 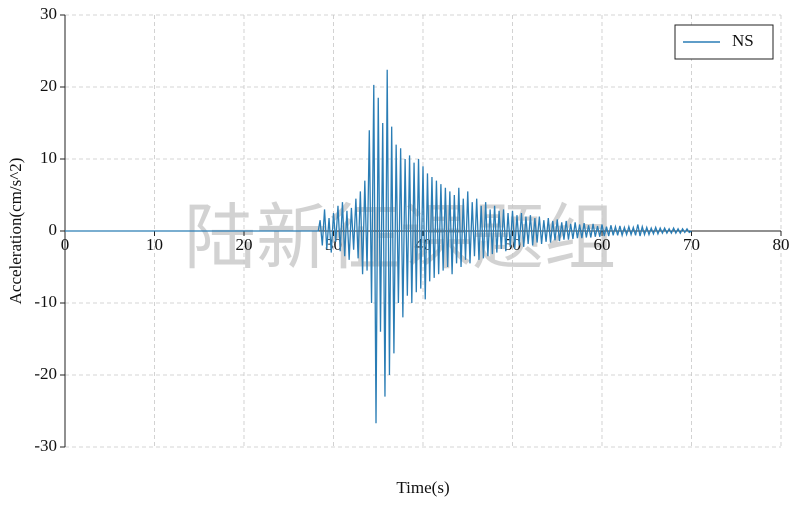 What do you see at coordinates (45, 445) in the screenshot?
I see `y-tick-label: -30` at bounding box center [45, 445].